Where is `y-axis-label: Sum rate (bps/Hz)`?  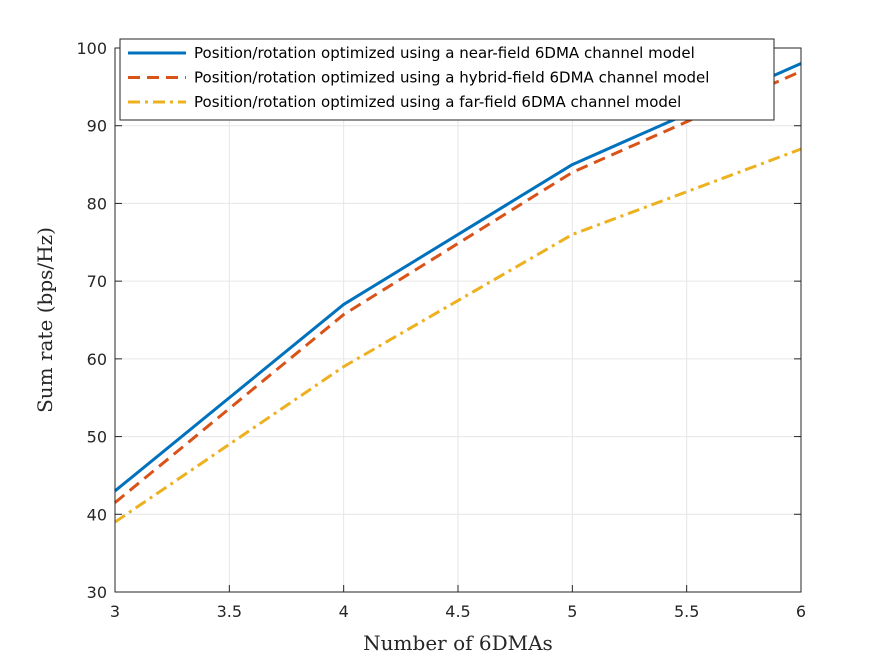
y-axis-label: Sum rate (bps/Hz) is located at coordinates (45, 320).